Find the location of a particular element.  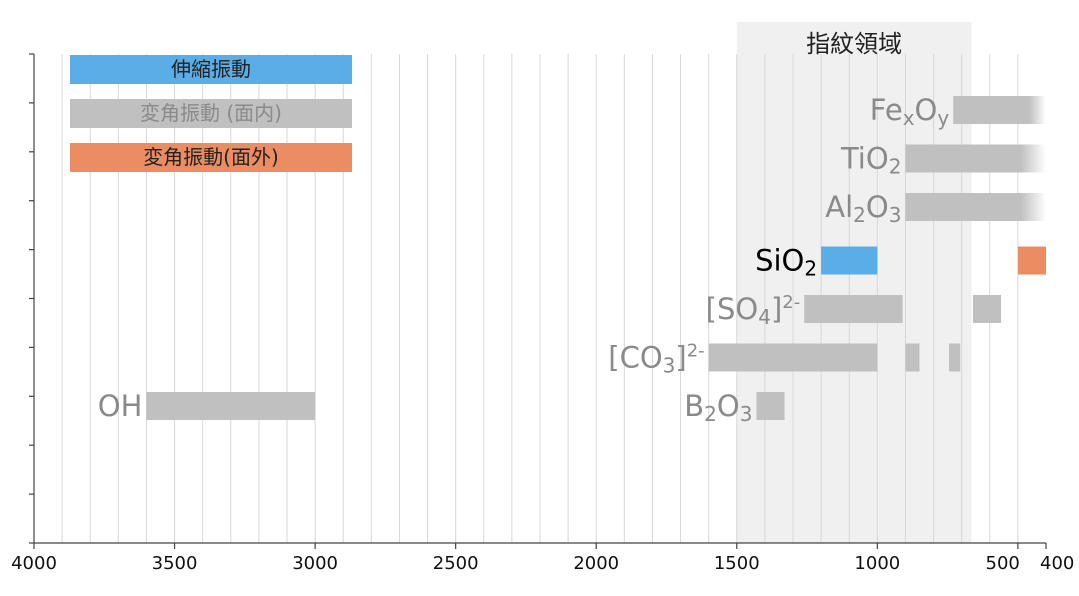

x-tick-label: 3500 is located at coordinates (175, 563).